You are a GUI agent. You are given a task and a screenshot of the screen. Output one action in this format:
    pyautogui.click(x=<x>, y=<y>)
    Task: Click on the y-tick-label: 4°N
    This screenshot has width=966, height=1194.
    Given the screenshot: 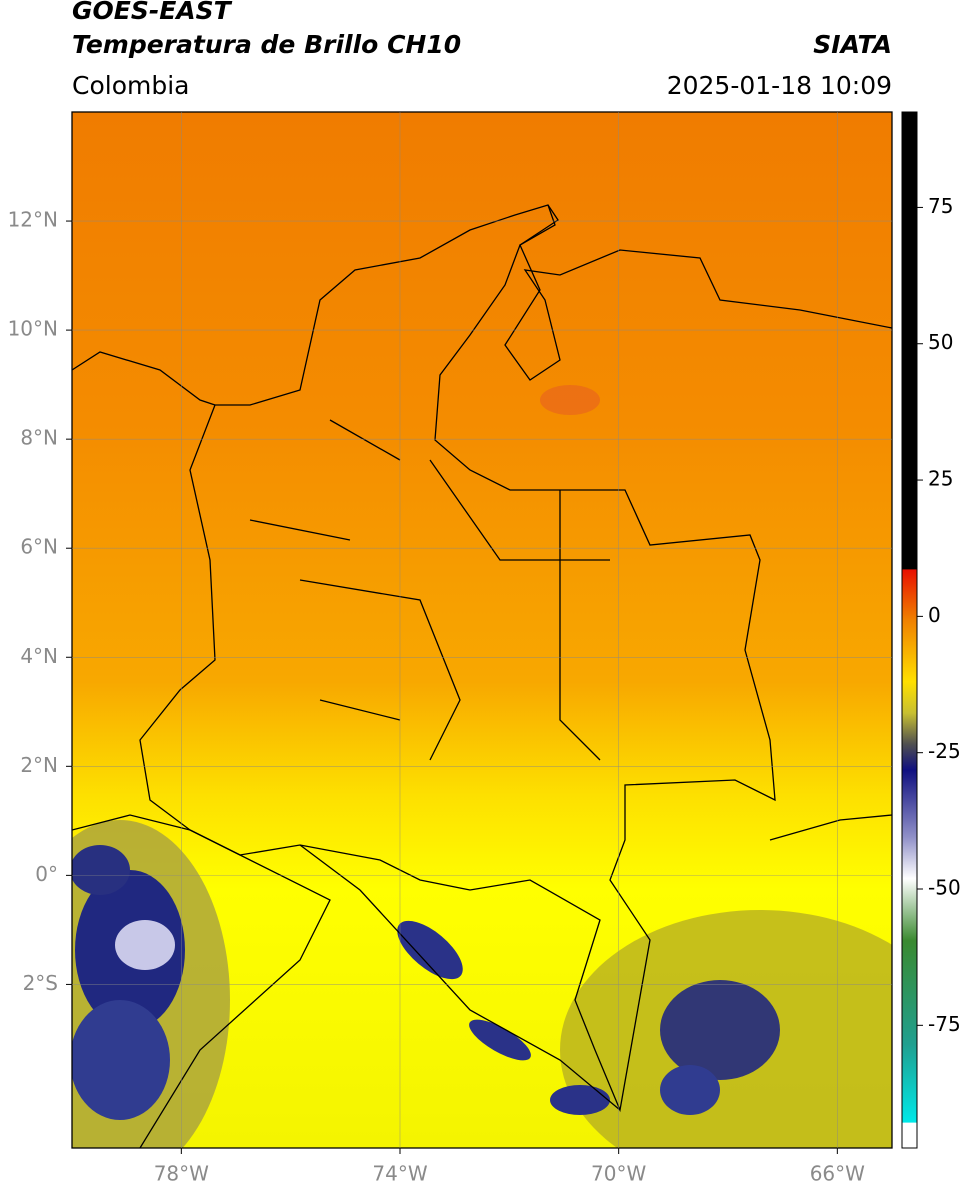 What is the action you would take?
    pyautogui.click(x=39, y=656)
    